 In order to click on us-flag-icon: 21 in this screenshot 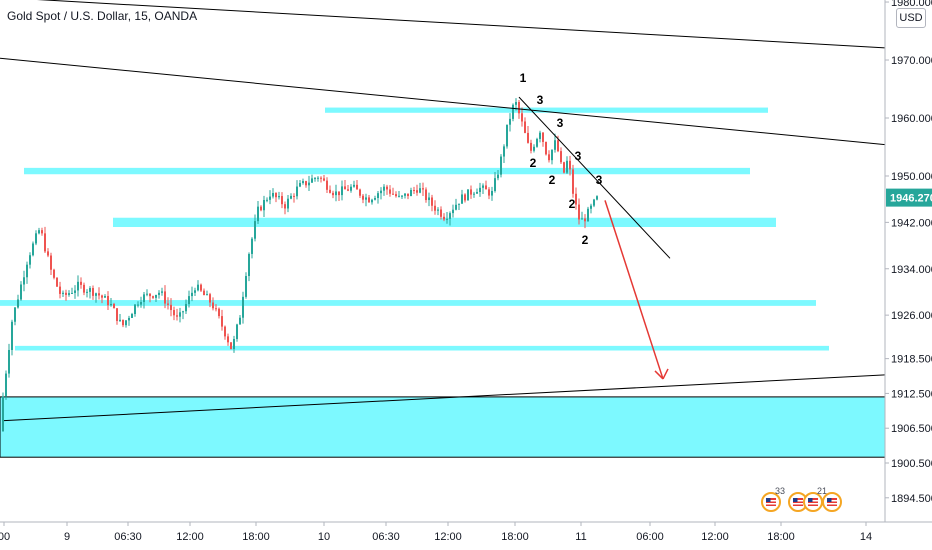, I will do `click(815, 499)`.